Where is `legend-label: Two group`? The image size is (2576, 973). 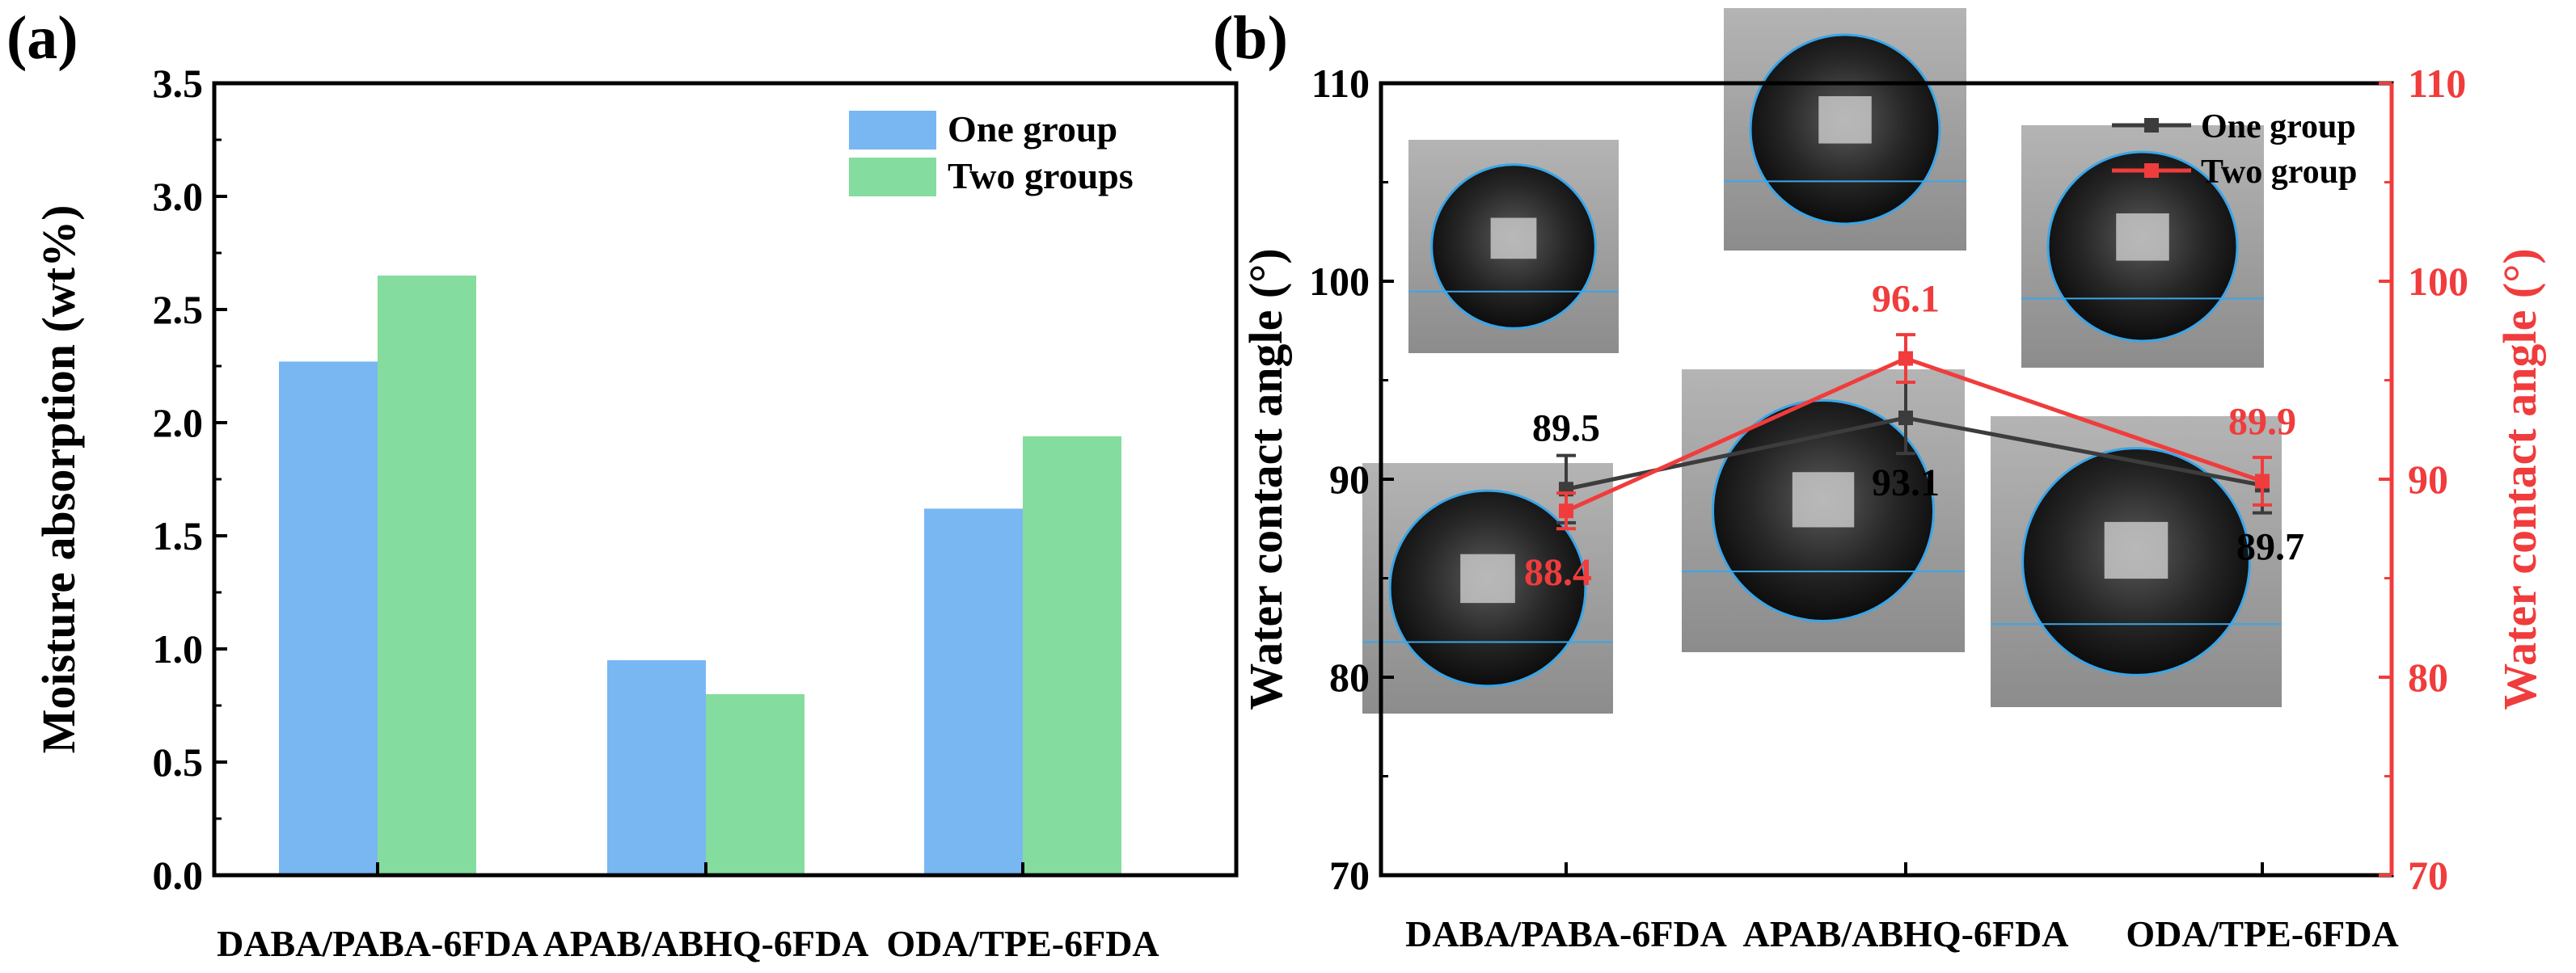 legend-label: Two group is located at coordinates (2279, 172).